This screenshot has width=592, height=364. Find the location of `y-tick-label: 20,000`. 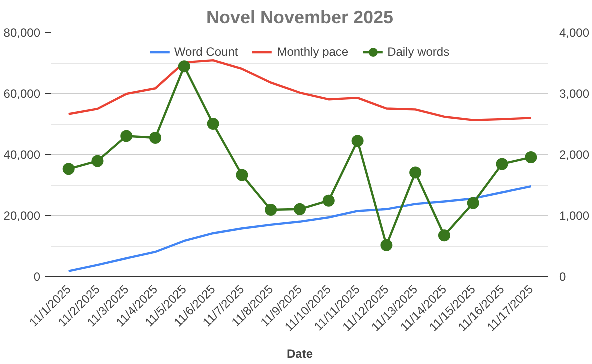

y-tick-label: 20,000 is located at coordinates (22, 216).